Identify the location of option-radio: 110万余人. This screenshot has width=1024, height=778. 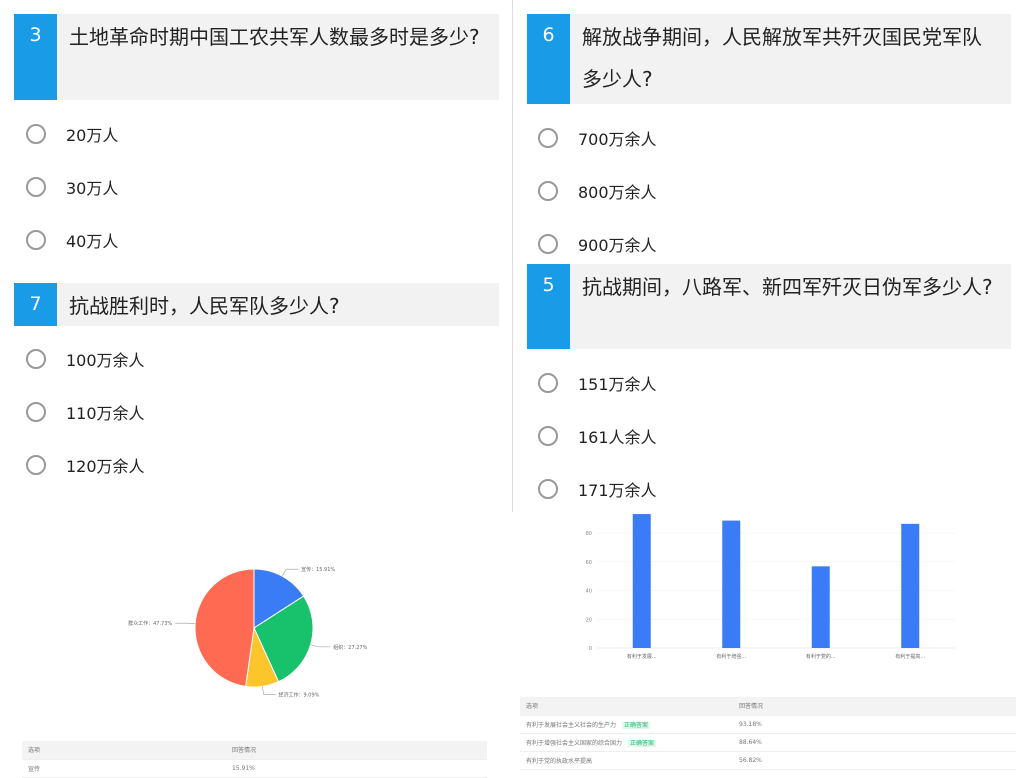
(85, 412).